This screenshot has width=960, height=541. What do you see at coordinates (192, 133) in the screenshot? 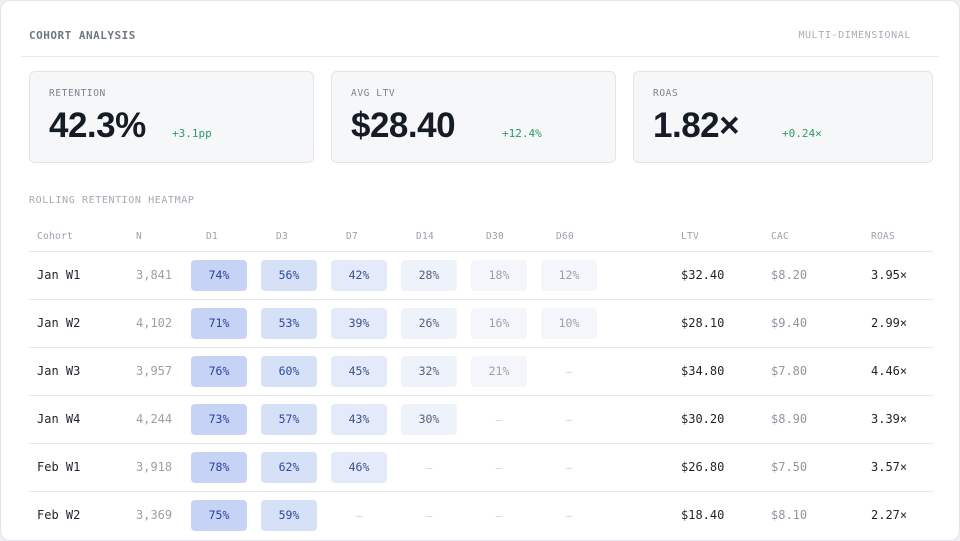
I see `kpi-delta: +3.1pp` at bounding box center [192, 133].